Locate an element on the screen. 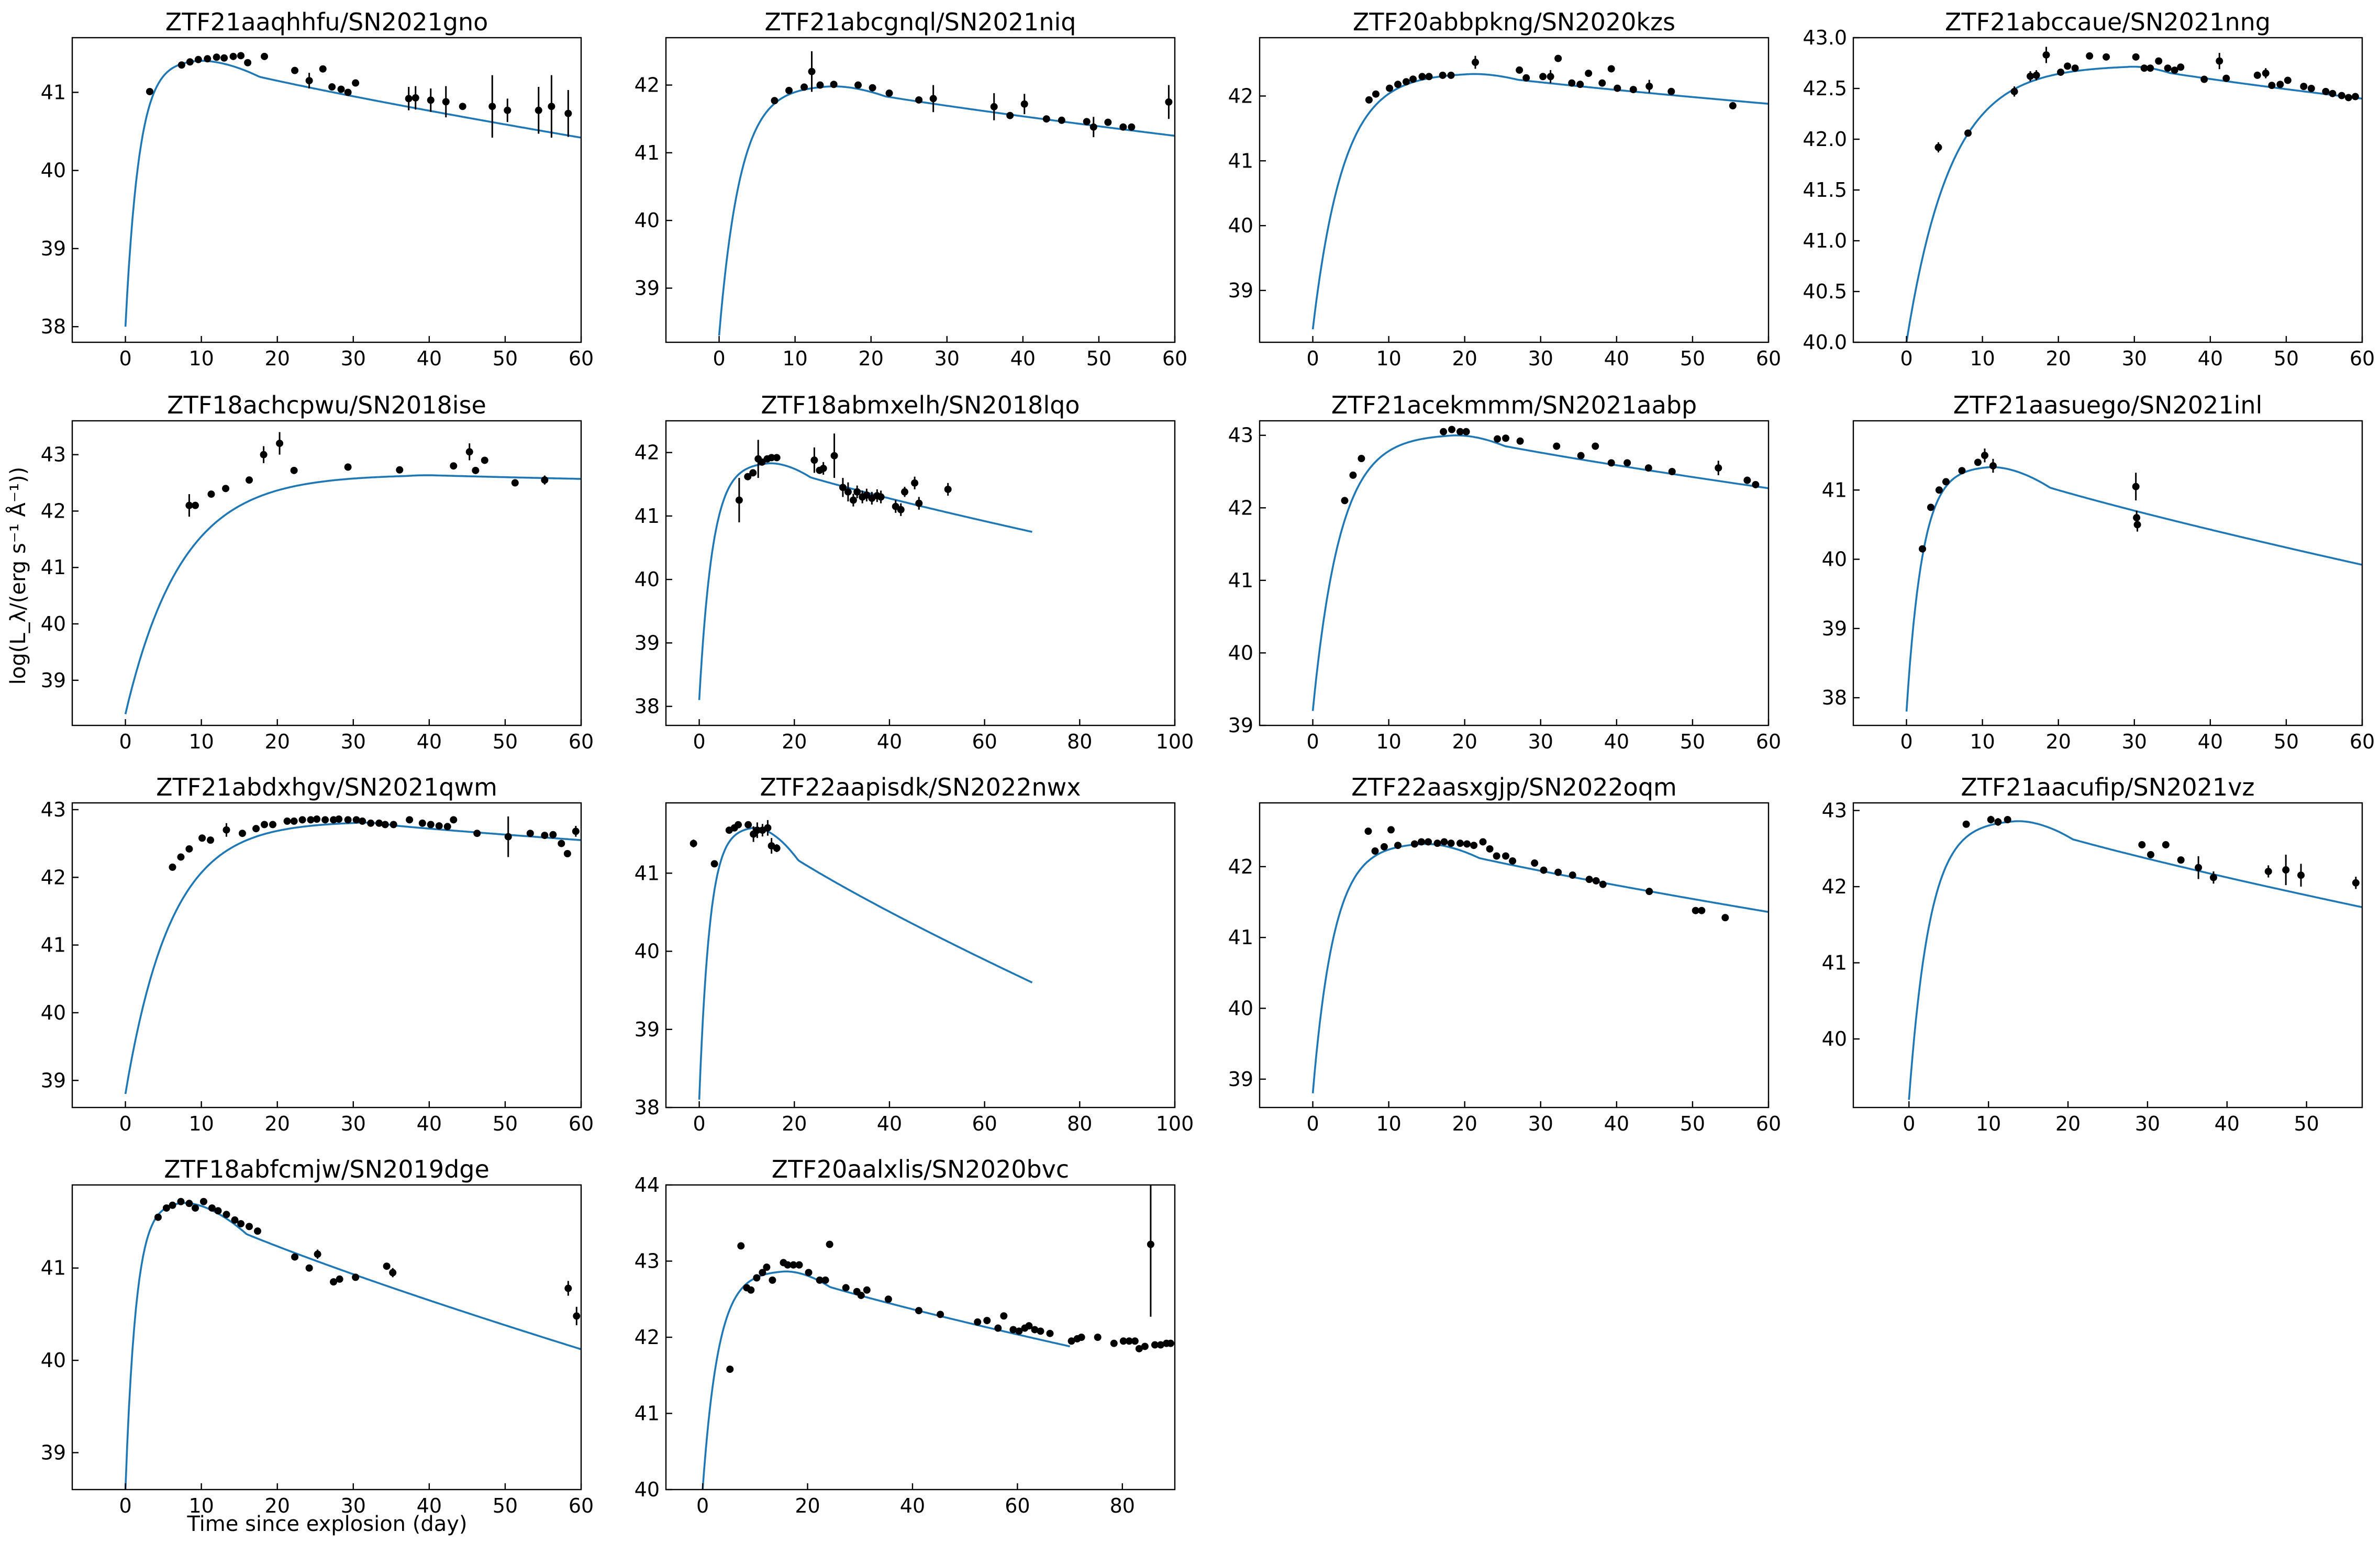 This screenshot has width=2380, height=1544. y-tick-label: 38 is located at coordinates (647, 1107).